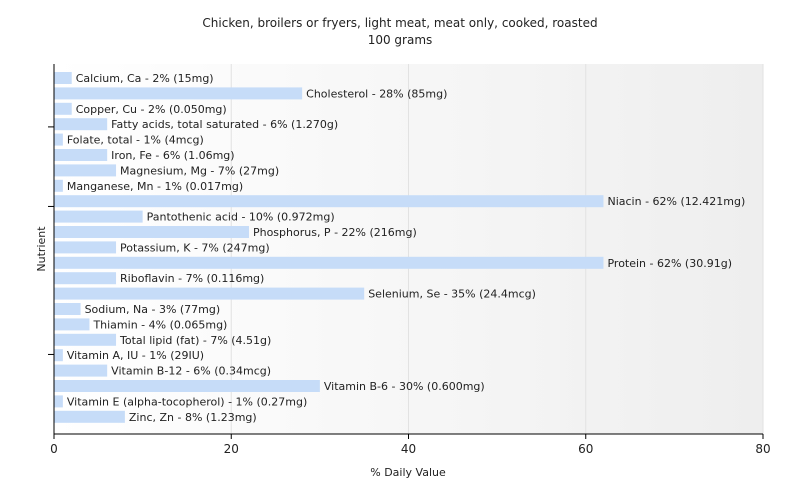  Describe the element at coordinates (63, 108) in the screenshot. I see `bar-copper-cu` at that location.